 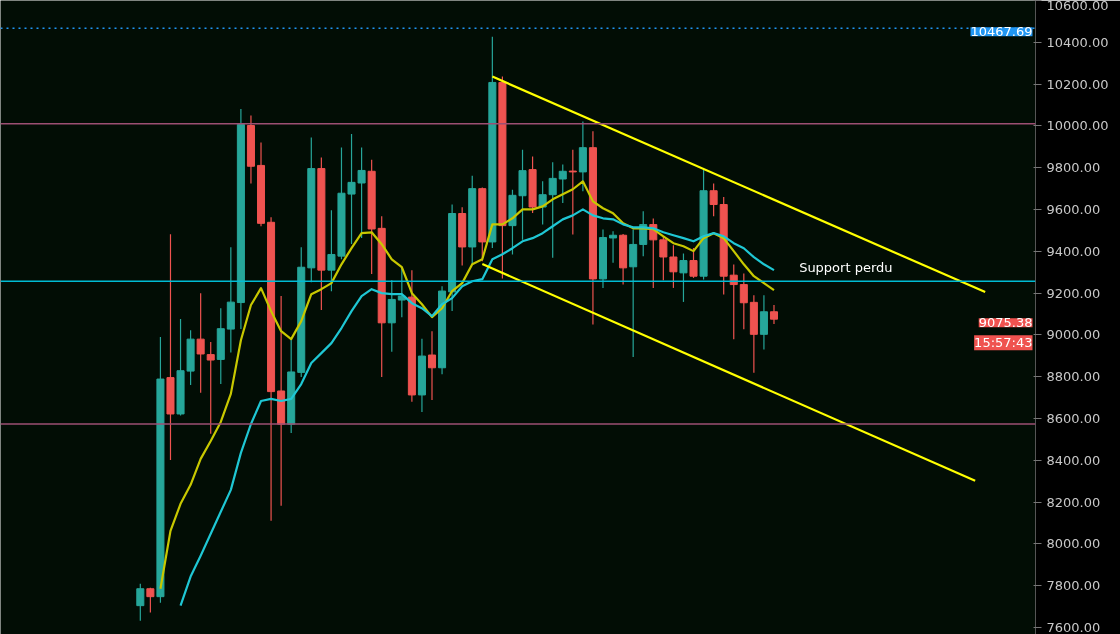 What do you see at coordinates (1001, 32) in the screenshot?
I see `ref-line-label: 10467.69` at bounding box center [1001, 32].